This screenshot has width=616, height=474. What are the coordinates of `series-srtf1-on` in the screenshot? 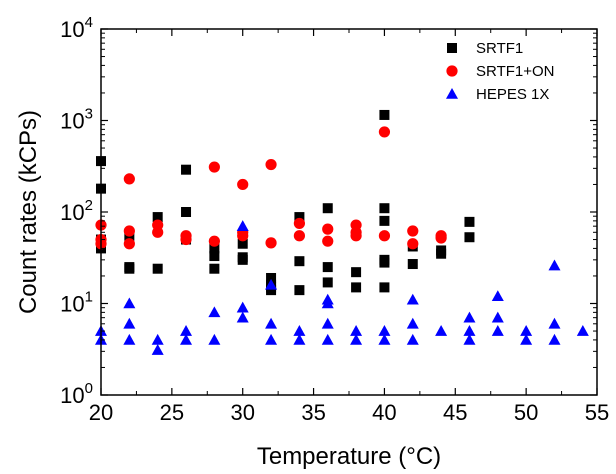 It's located at (271, 188).